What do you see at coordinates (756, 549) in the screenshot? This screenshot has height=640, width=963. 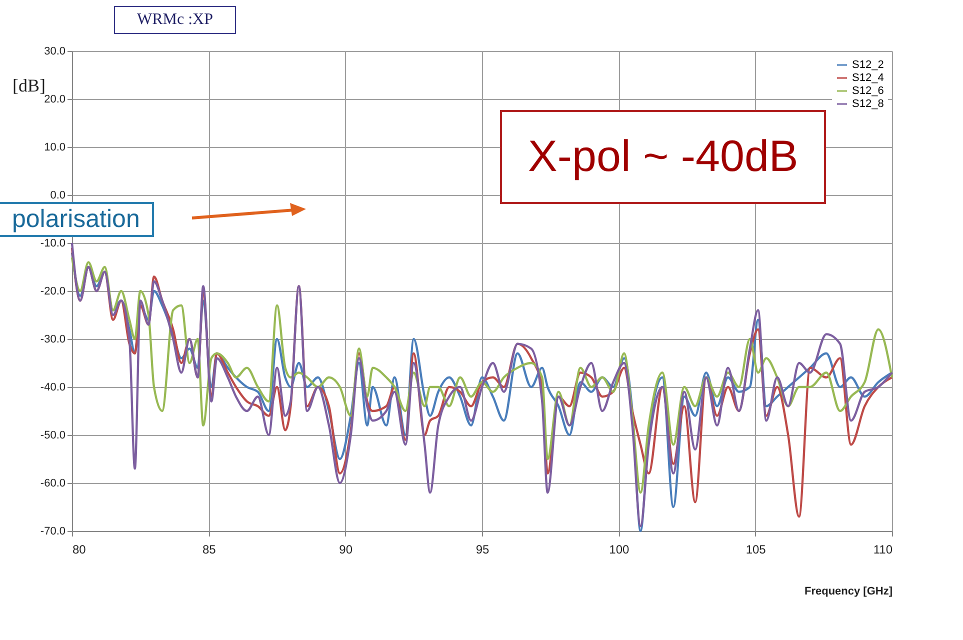 I see `x-tick-label: 105` at bounding box center [756, 549].